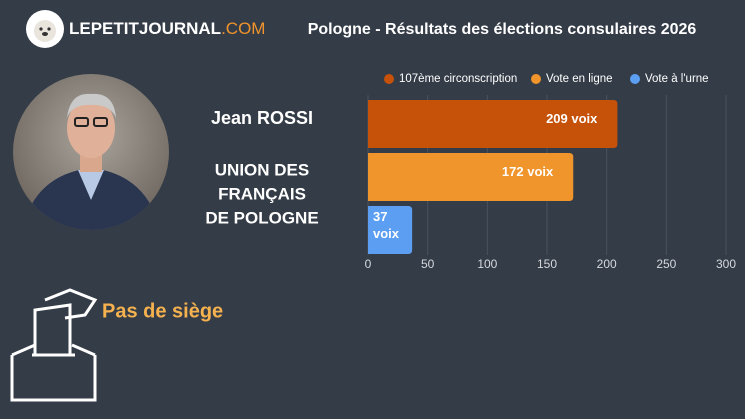 This screenshot has width=745, height=419. Describe the element at coordinates (91, 152) in the screenshot. I see `photo` at that location.